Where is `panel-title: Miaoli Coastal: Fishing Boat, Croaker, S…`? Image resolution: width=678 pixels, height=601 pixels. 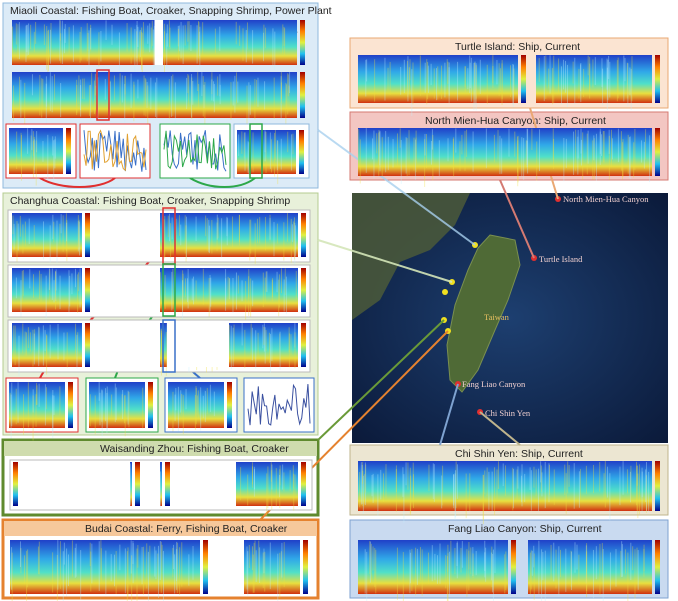
panel-title: Miaoli Coastal: Fishing Boat, Croaker, S… is located at coordinates (171, 11).